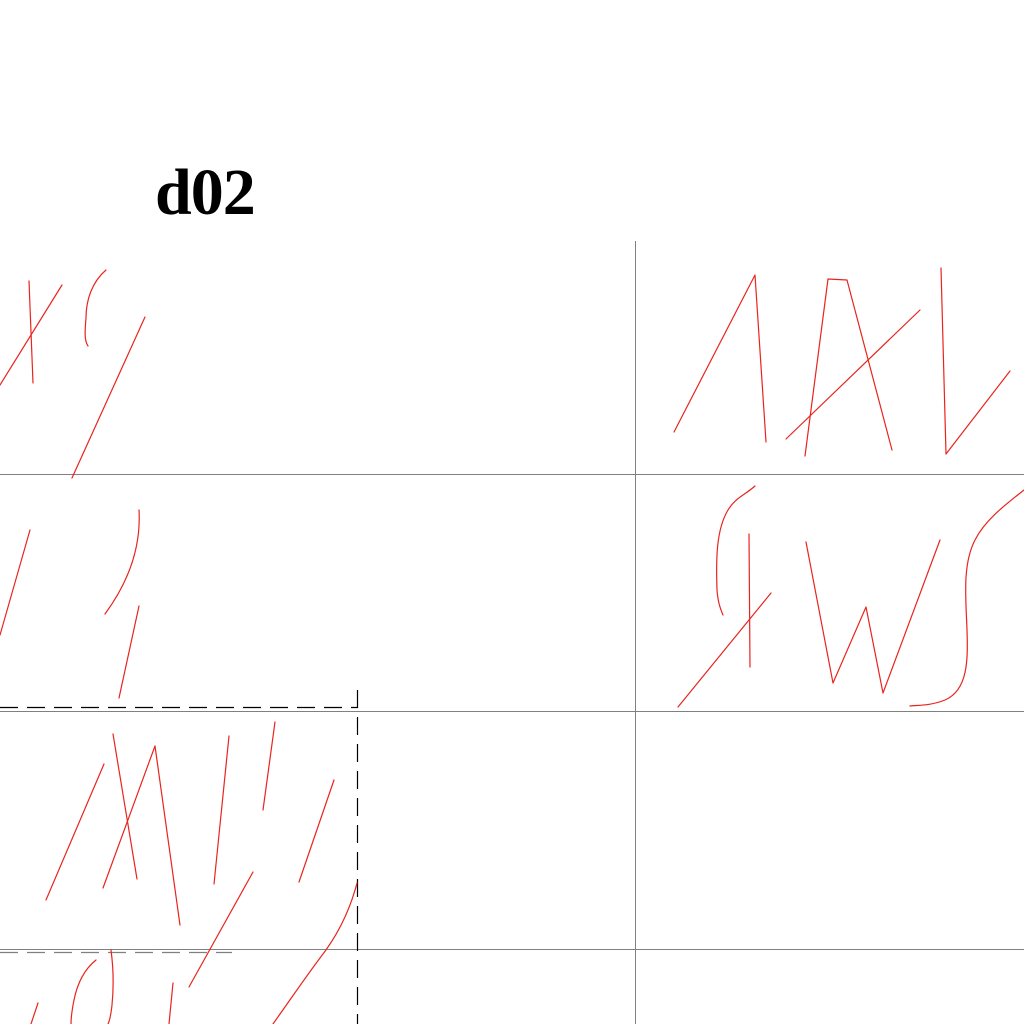 The width and height of the screenshot is (1024, 1024). I want to click on sketch-cell-top-left, so click(73, 374).